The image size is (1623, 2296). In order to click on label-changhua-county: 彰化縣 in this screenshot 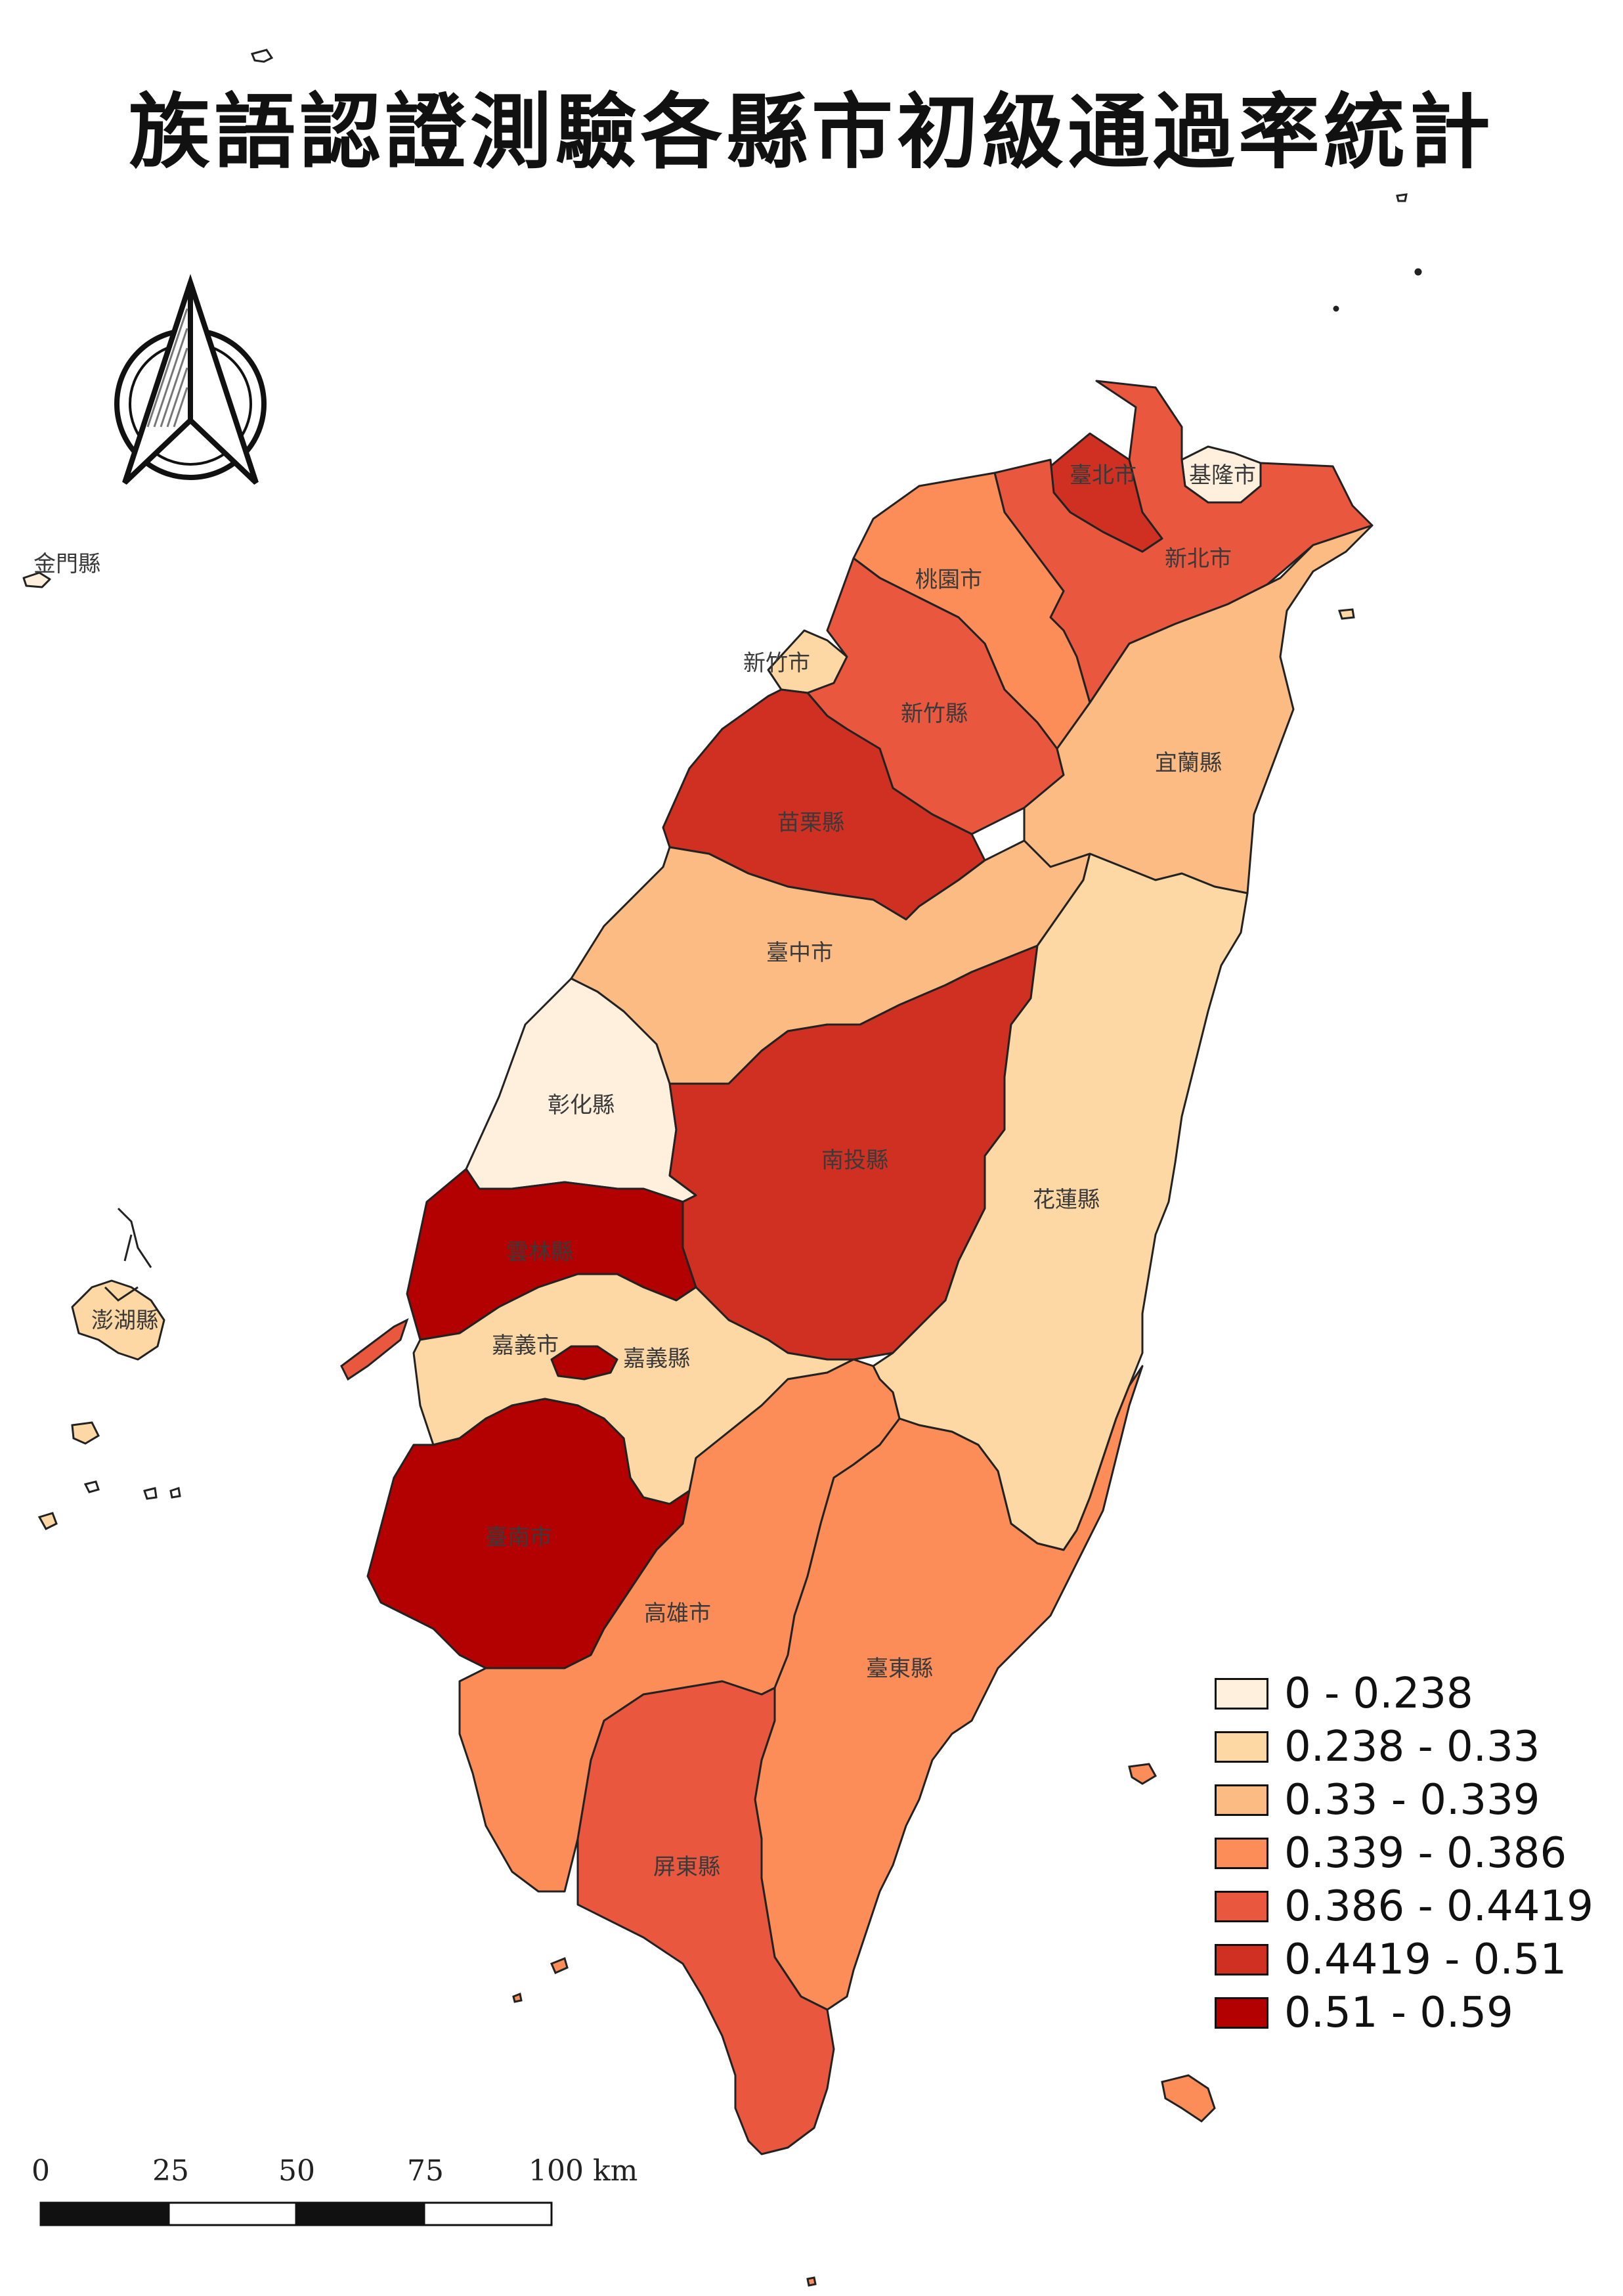, I will do `click(581, 1105)`.